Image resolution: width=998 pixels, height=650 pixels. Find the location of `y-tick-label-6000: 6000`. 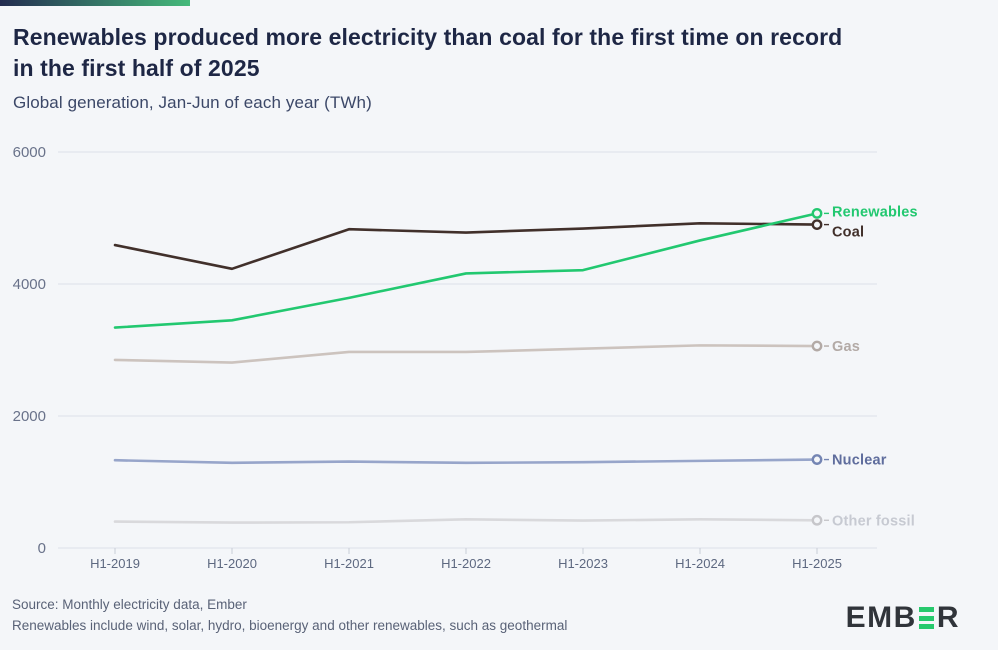

y-tick-label-6000: 6000 is located at coordinates (29, 152).